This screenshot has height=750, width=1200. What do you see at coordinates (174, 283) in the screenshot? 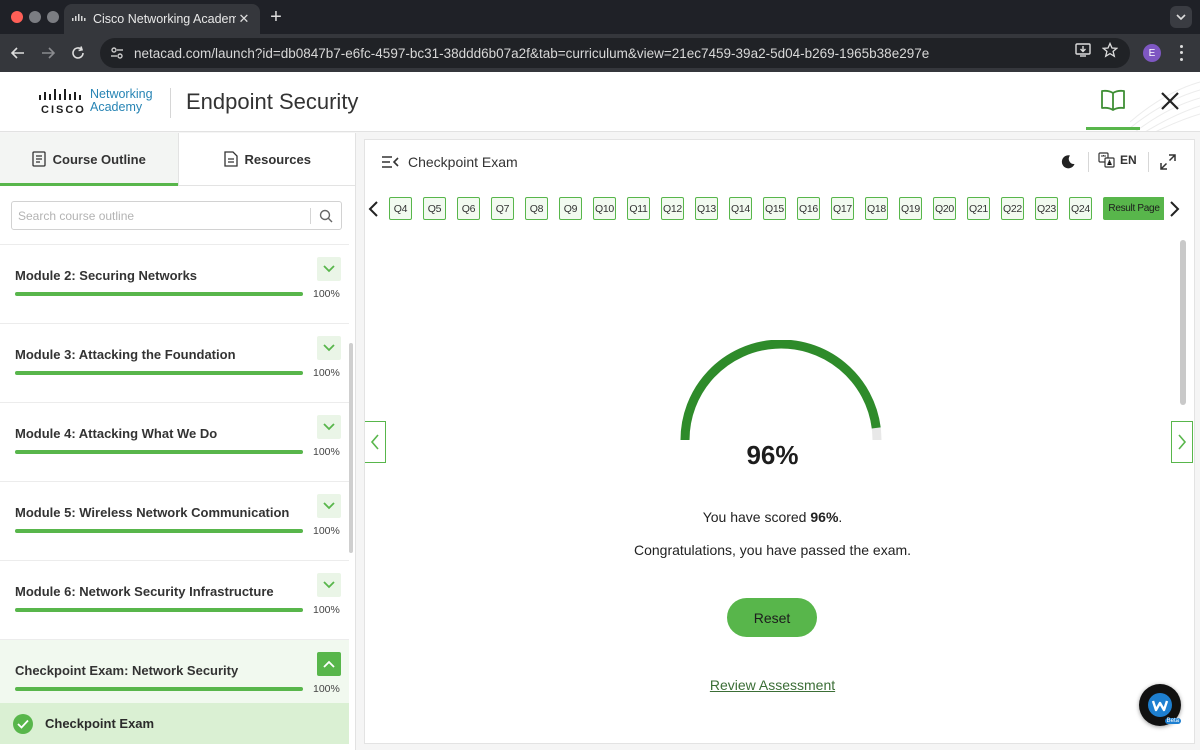
I see `outline-module: Module 2: Securing Networks 100%` at bounding box center [174, 283].